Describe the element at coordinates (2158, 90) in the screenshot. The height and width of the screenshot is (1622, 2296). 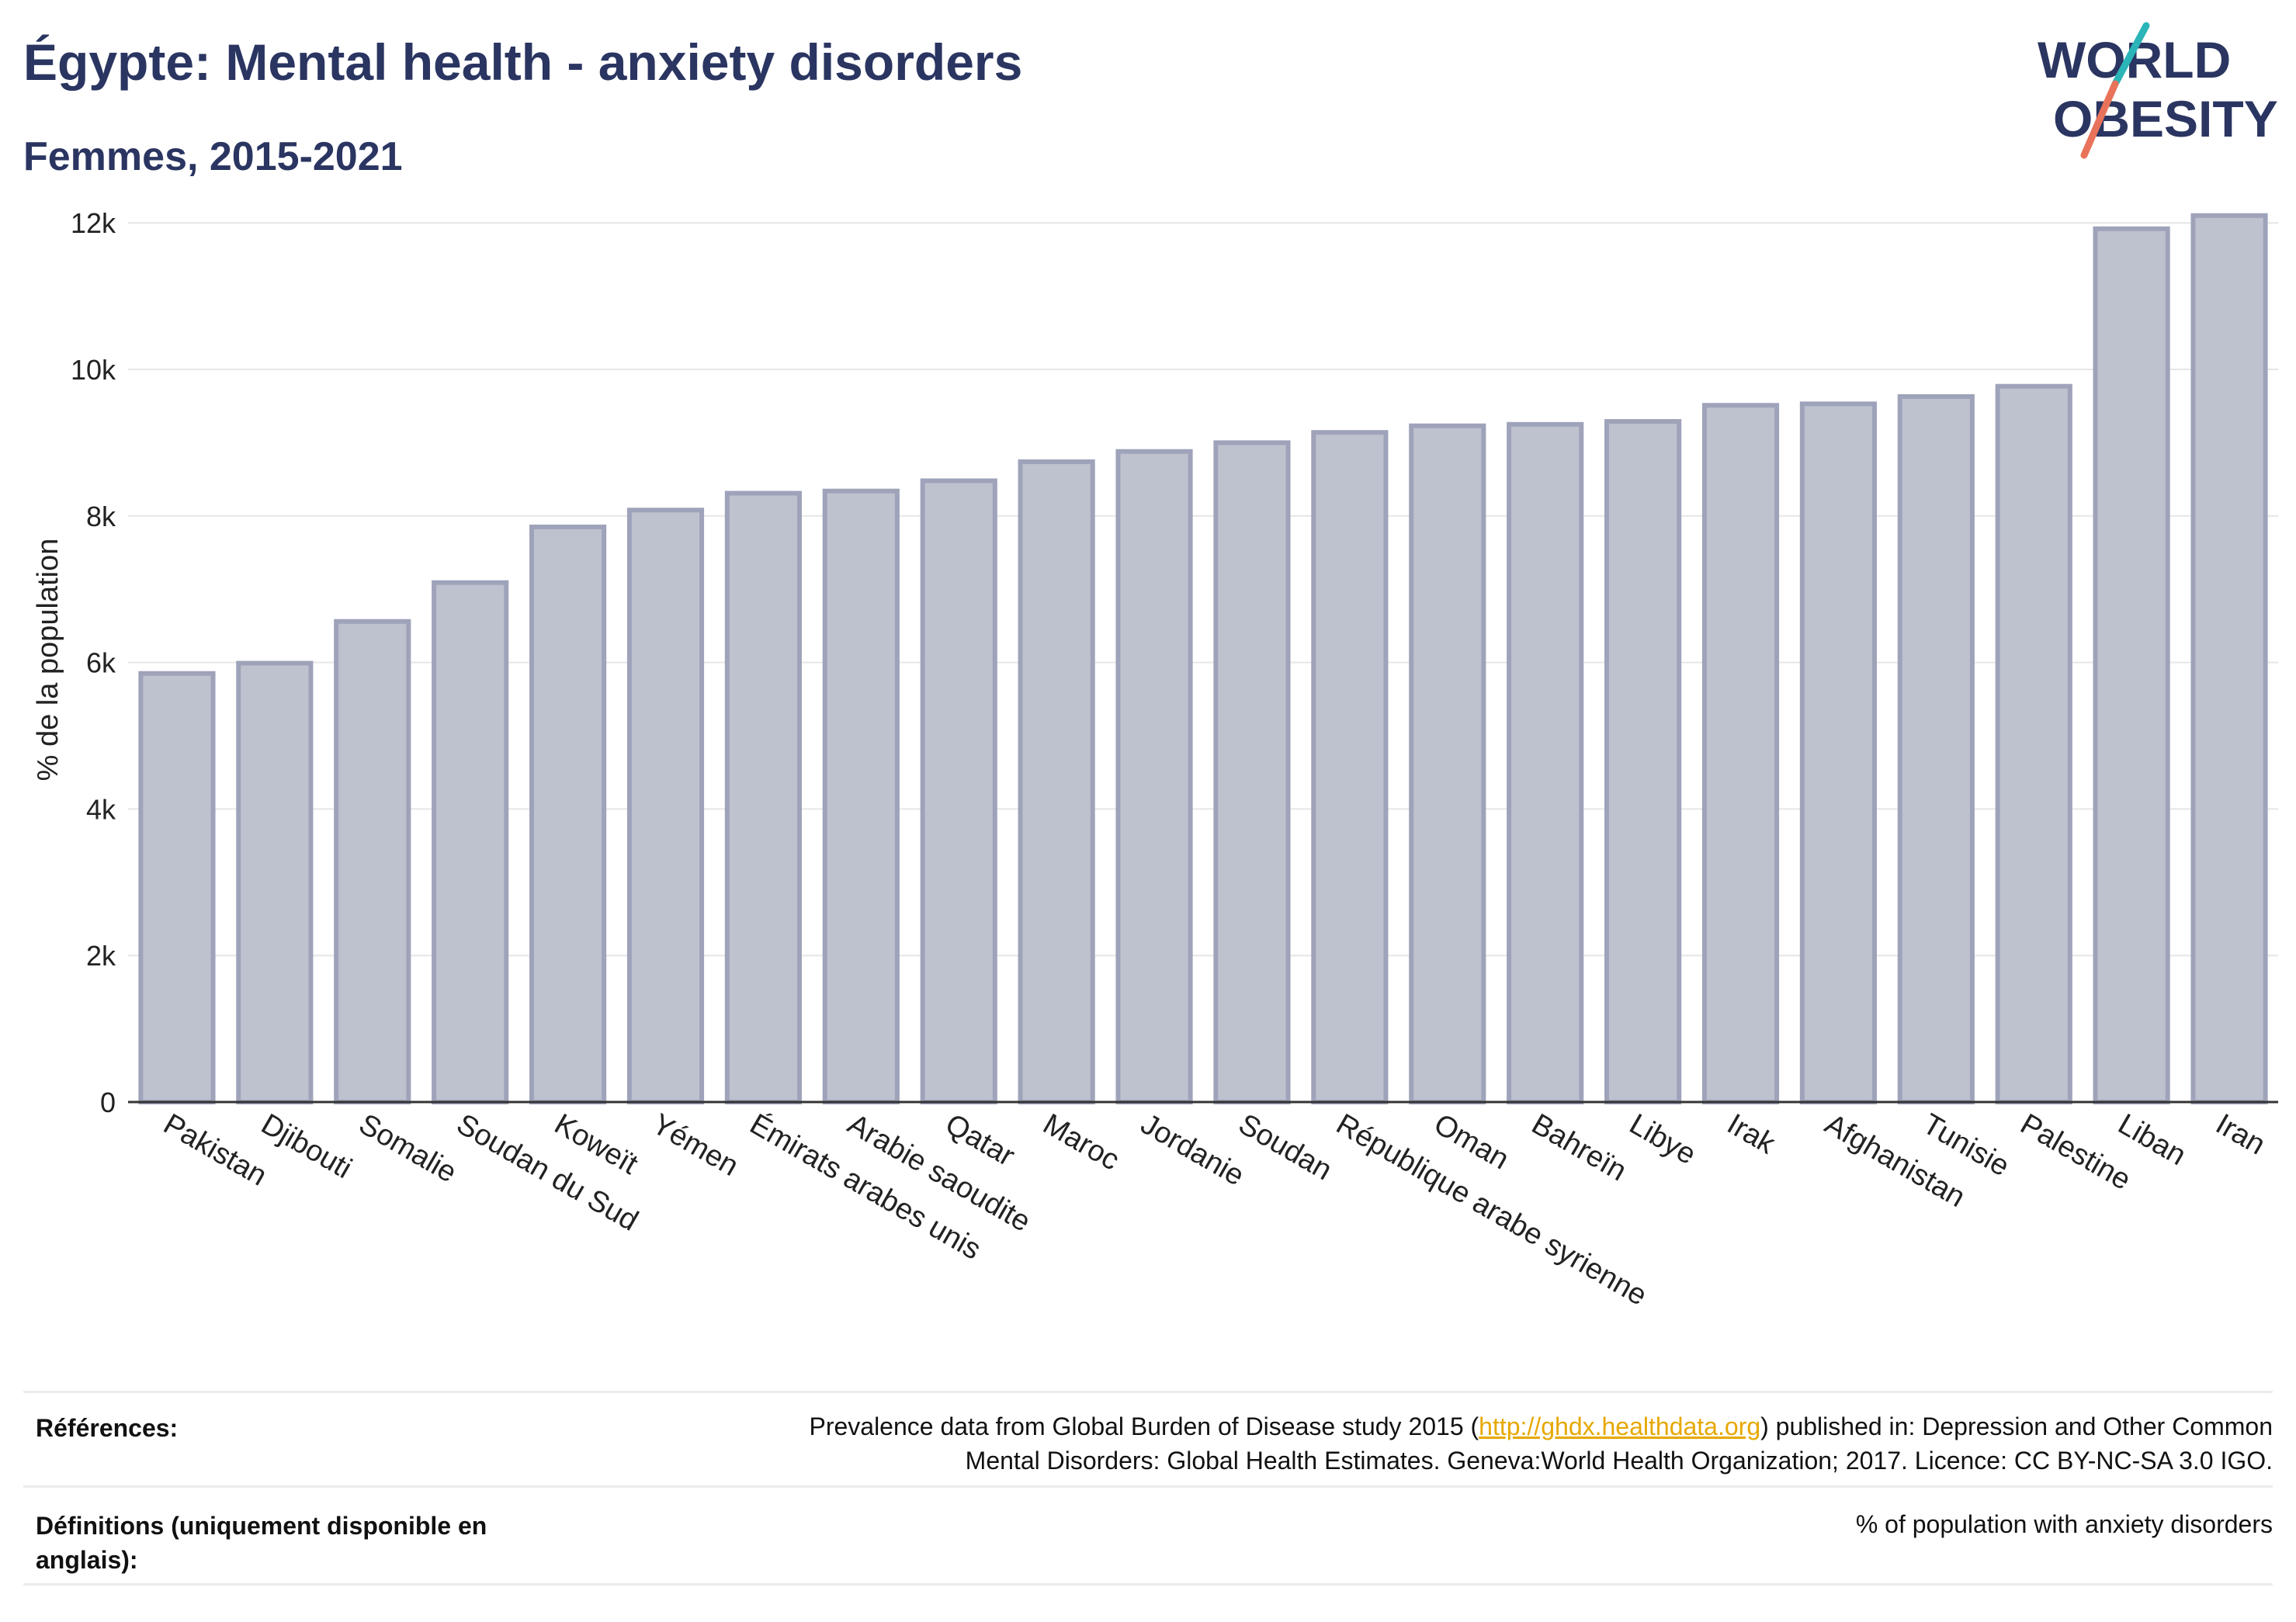
I see `world-obesity-logo: WORLD OBESITY` at that location.